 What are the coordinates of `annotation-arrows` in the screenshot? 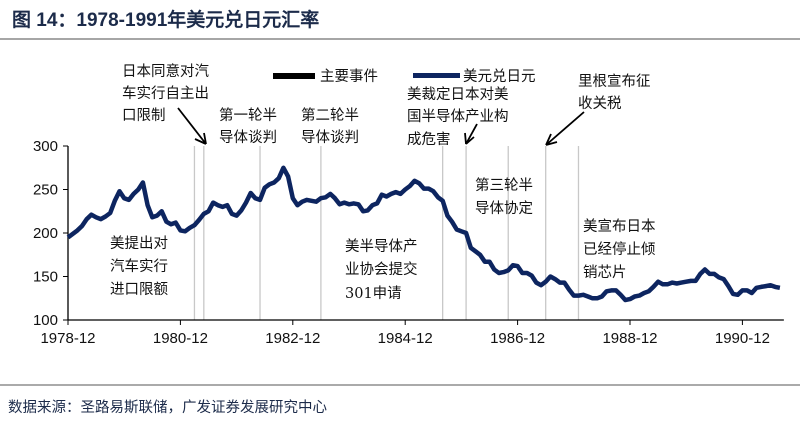 It's located at (381, 126).